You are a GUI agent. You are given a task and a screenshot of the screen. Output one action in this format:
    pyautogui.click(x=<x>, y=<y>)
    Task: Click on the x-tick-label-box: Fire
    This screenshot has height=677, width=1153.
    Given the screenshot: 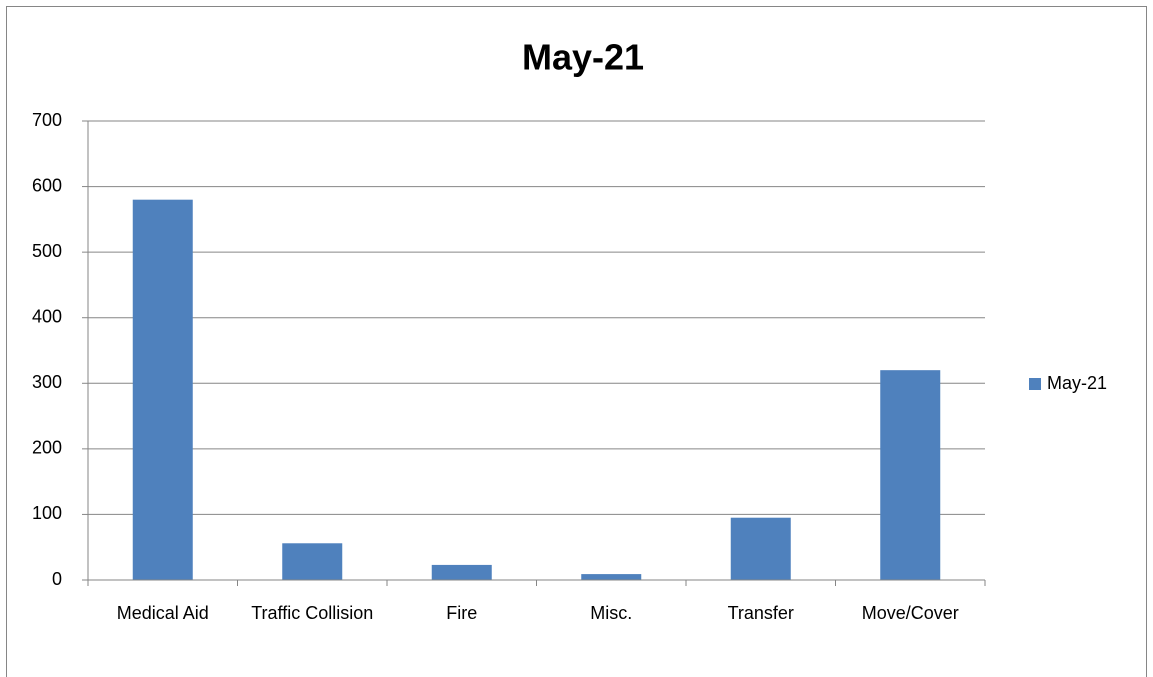 What is the action you would take?
    pyautogui.click(x=462, y=613)
    